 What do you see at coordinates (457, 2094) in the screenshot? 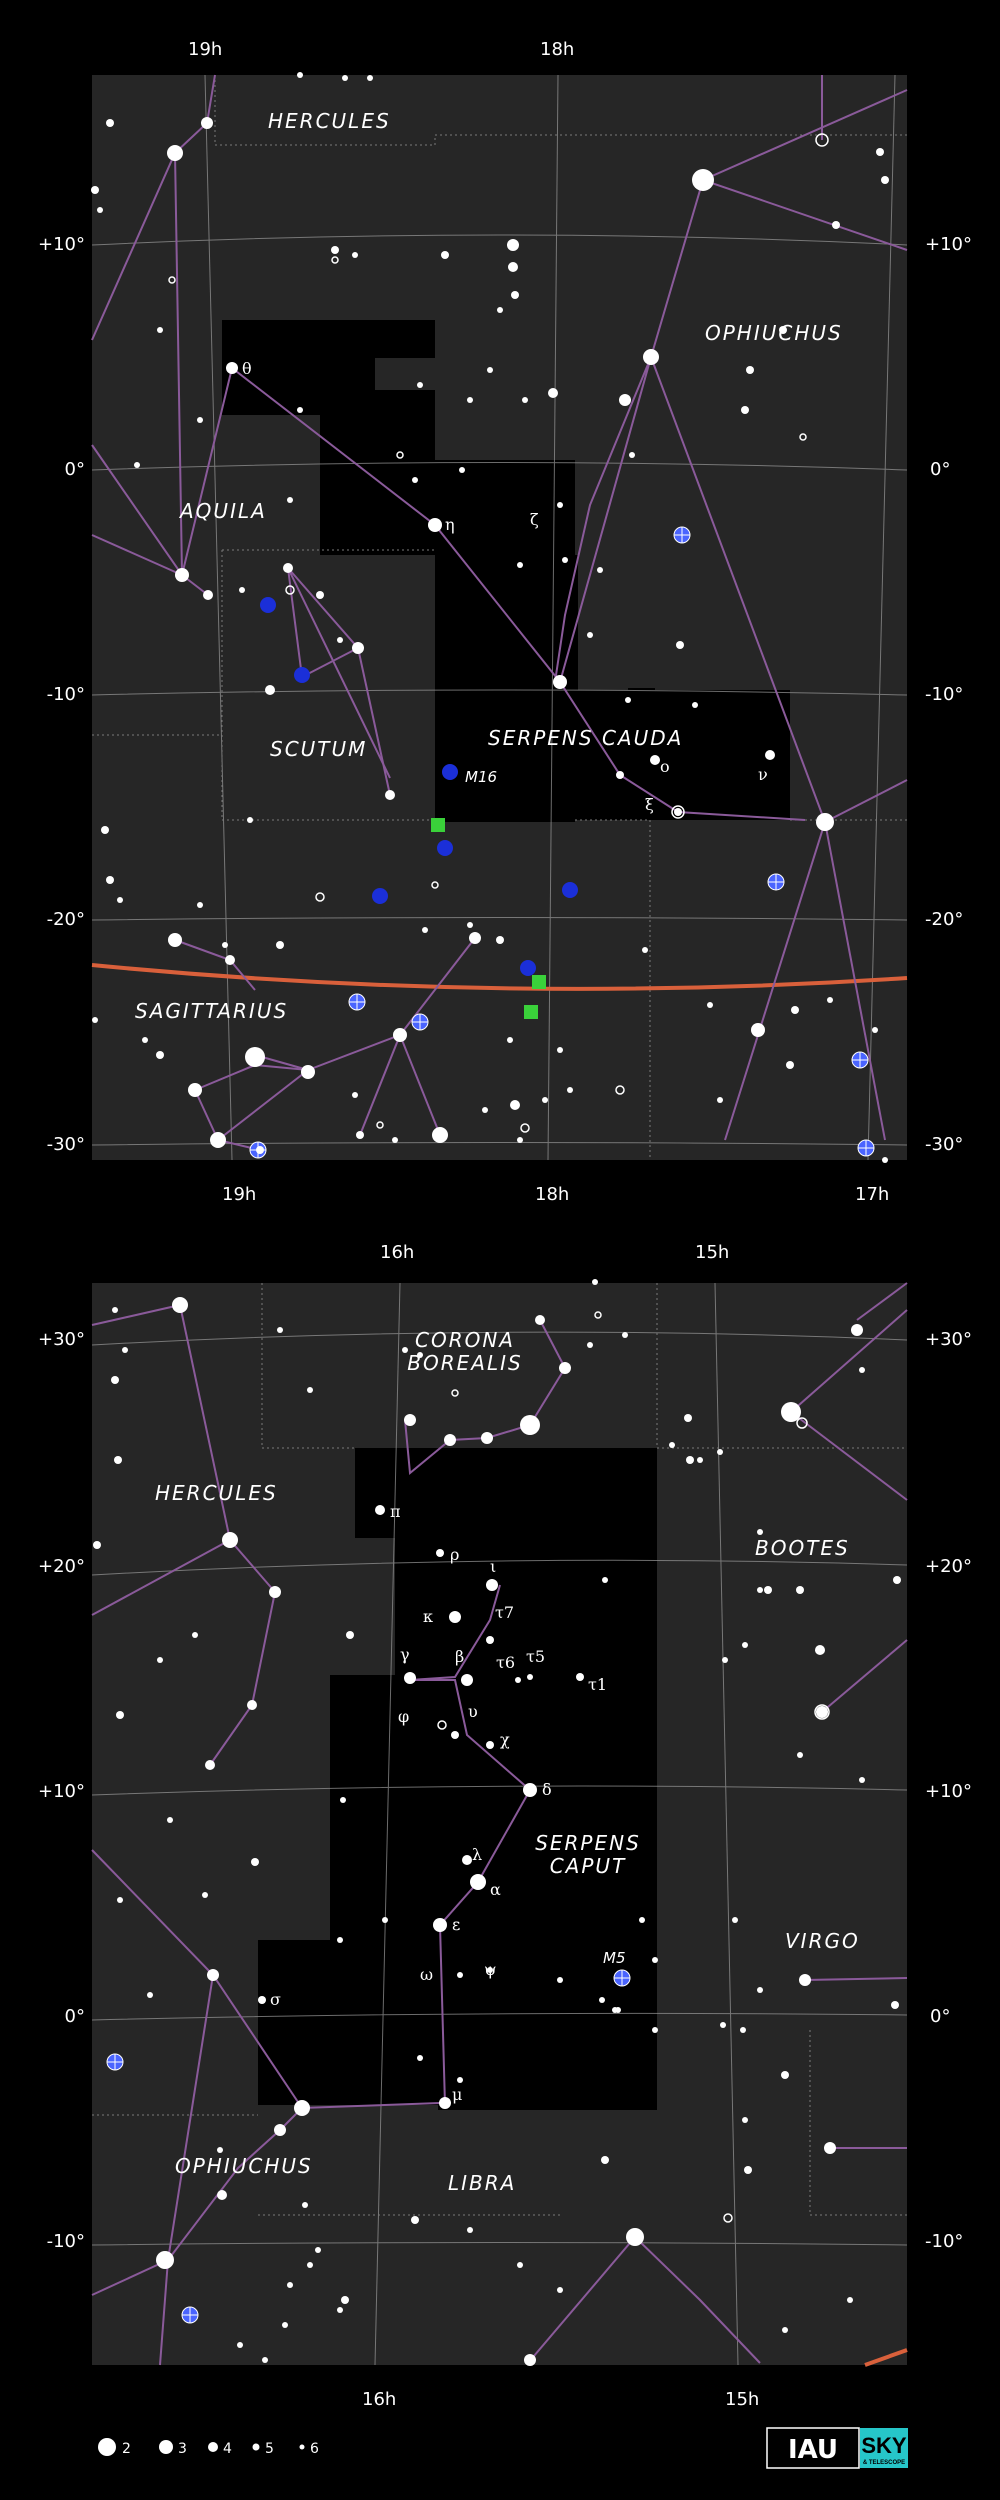
I see `star-label-mu: μ` at bounding box center [457, 2094].